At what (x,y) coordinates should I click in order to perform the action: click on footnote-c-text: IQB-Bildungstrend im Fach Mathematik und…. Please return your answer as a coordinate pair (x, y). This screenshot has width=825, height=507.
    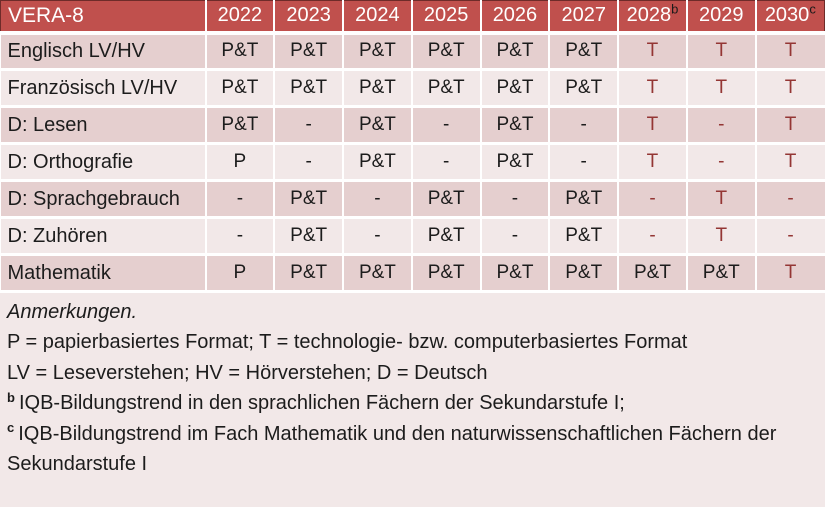
    Looking at the image, I should click on (392, 448).